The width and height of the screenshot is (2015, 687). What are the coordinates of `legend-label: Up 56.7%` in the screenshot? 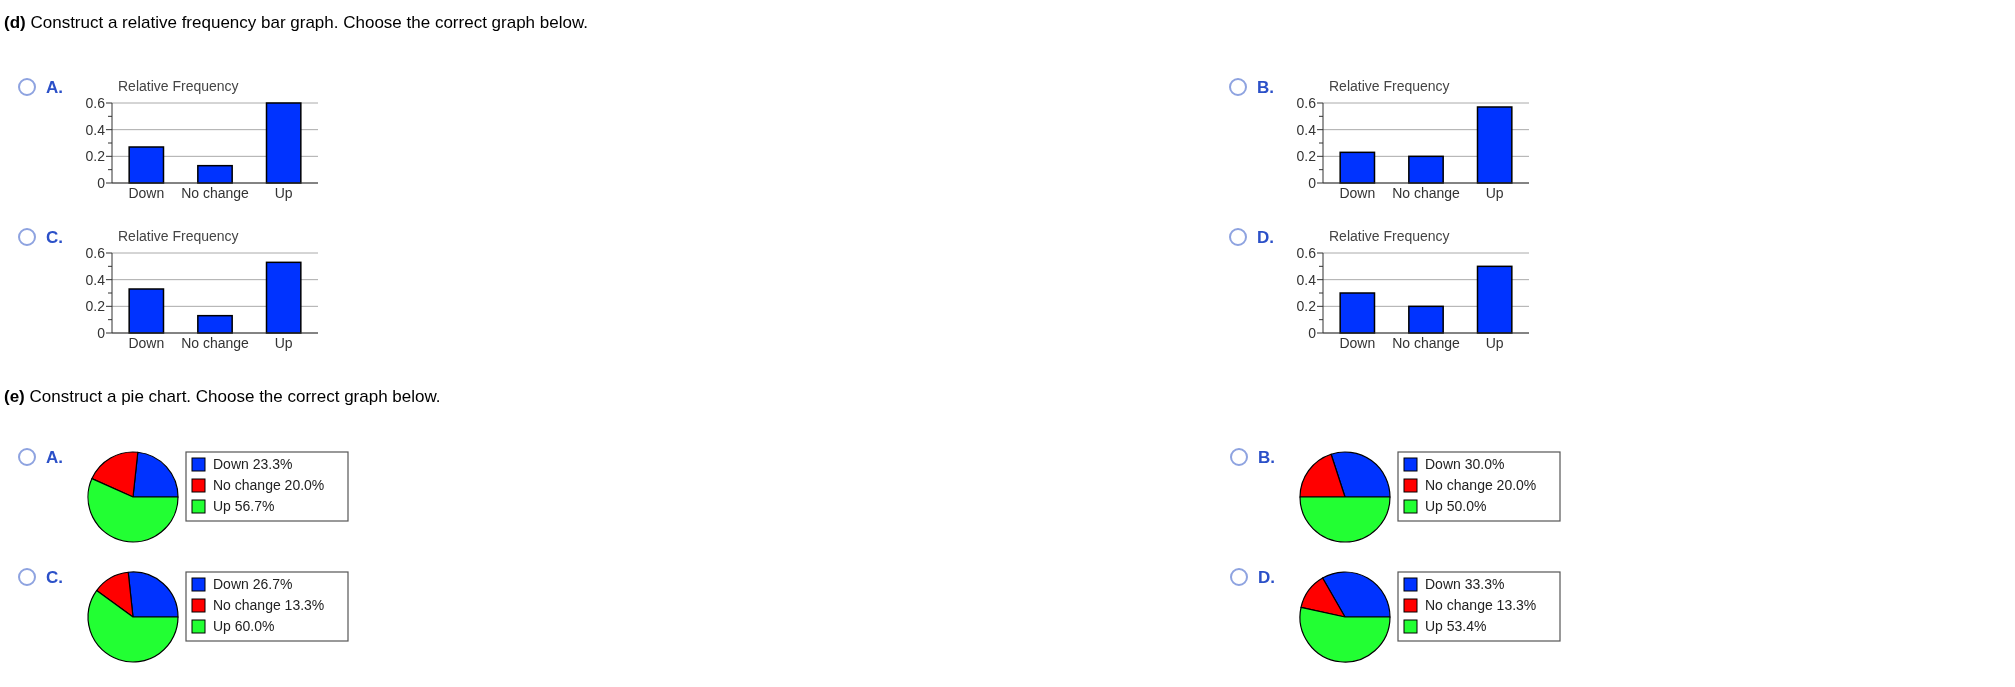 It's located at (244, 506).